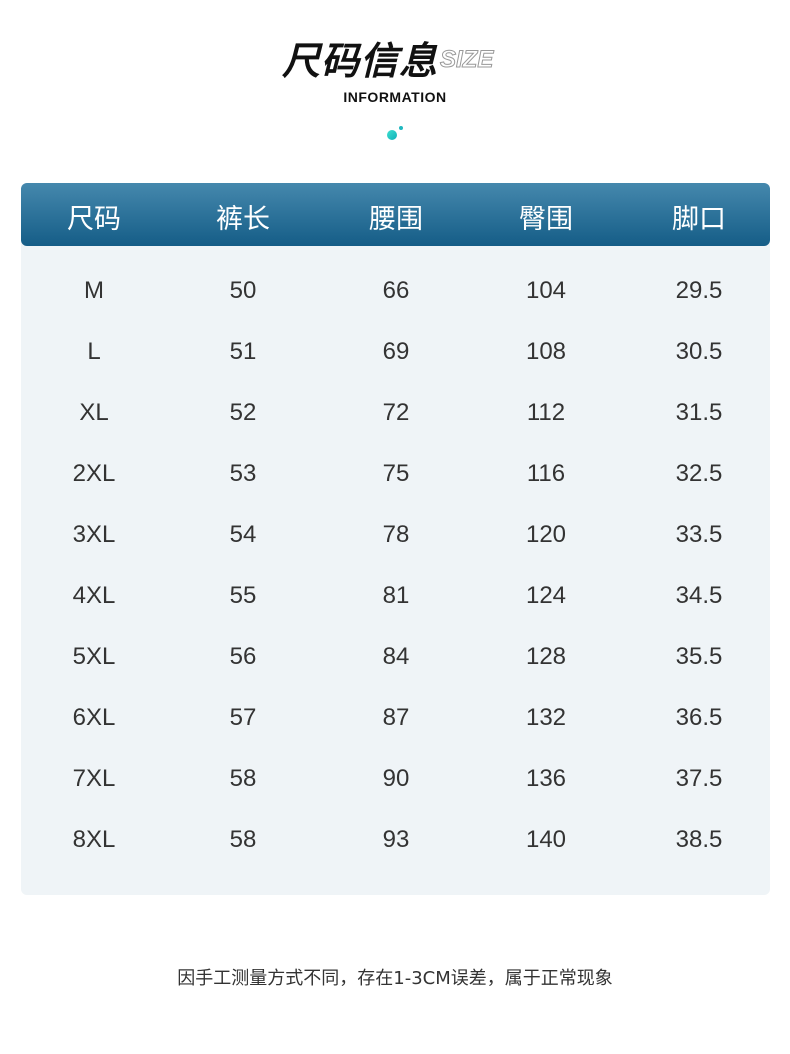  Describe the element at coordinates (699, 219) in the screenshot. I see `column-header: 脚口` at that location.